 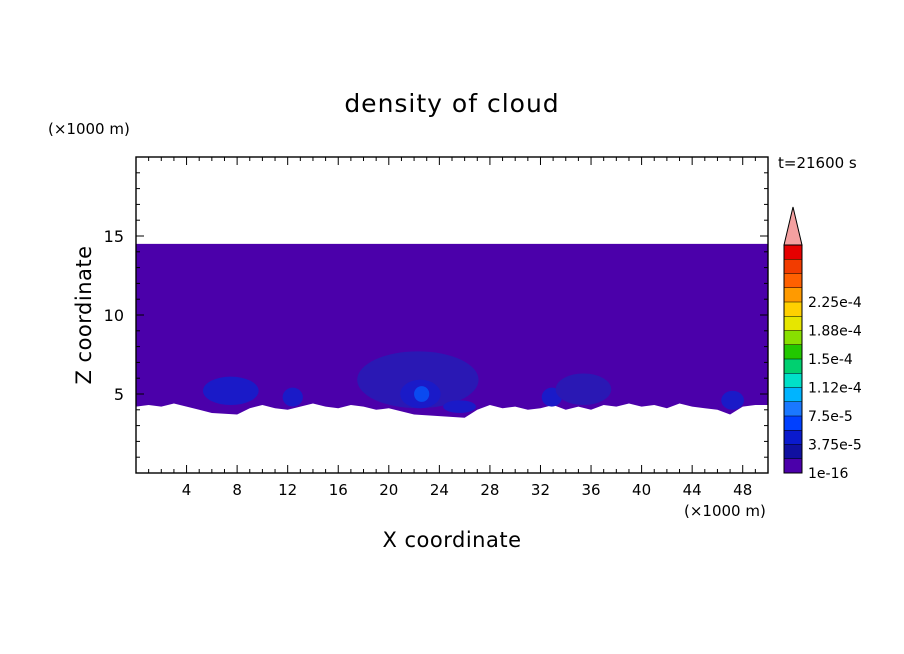 I want to click on x-tick-label: 24, so click(x=439, y=490).